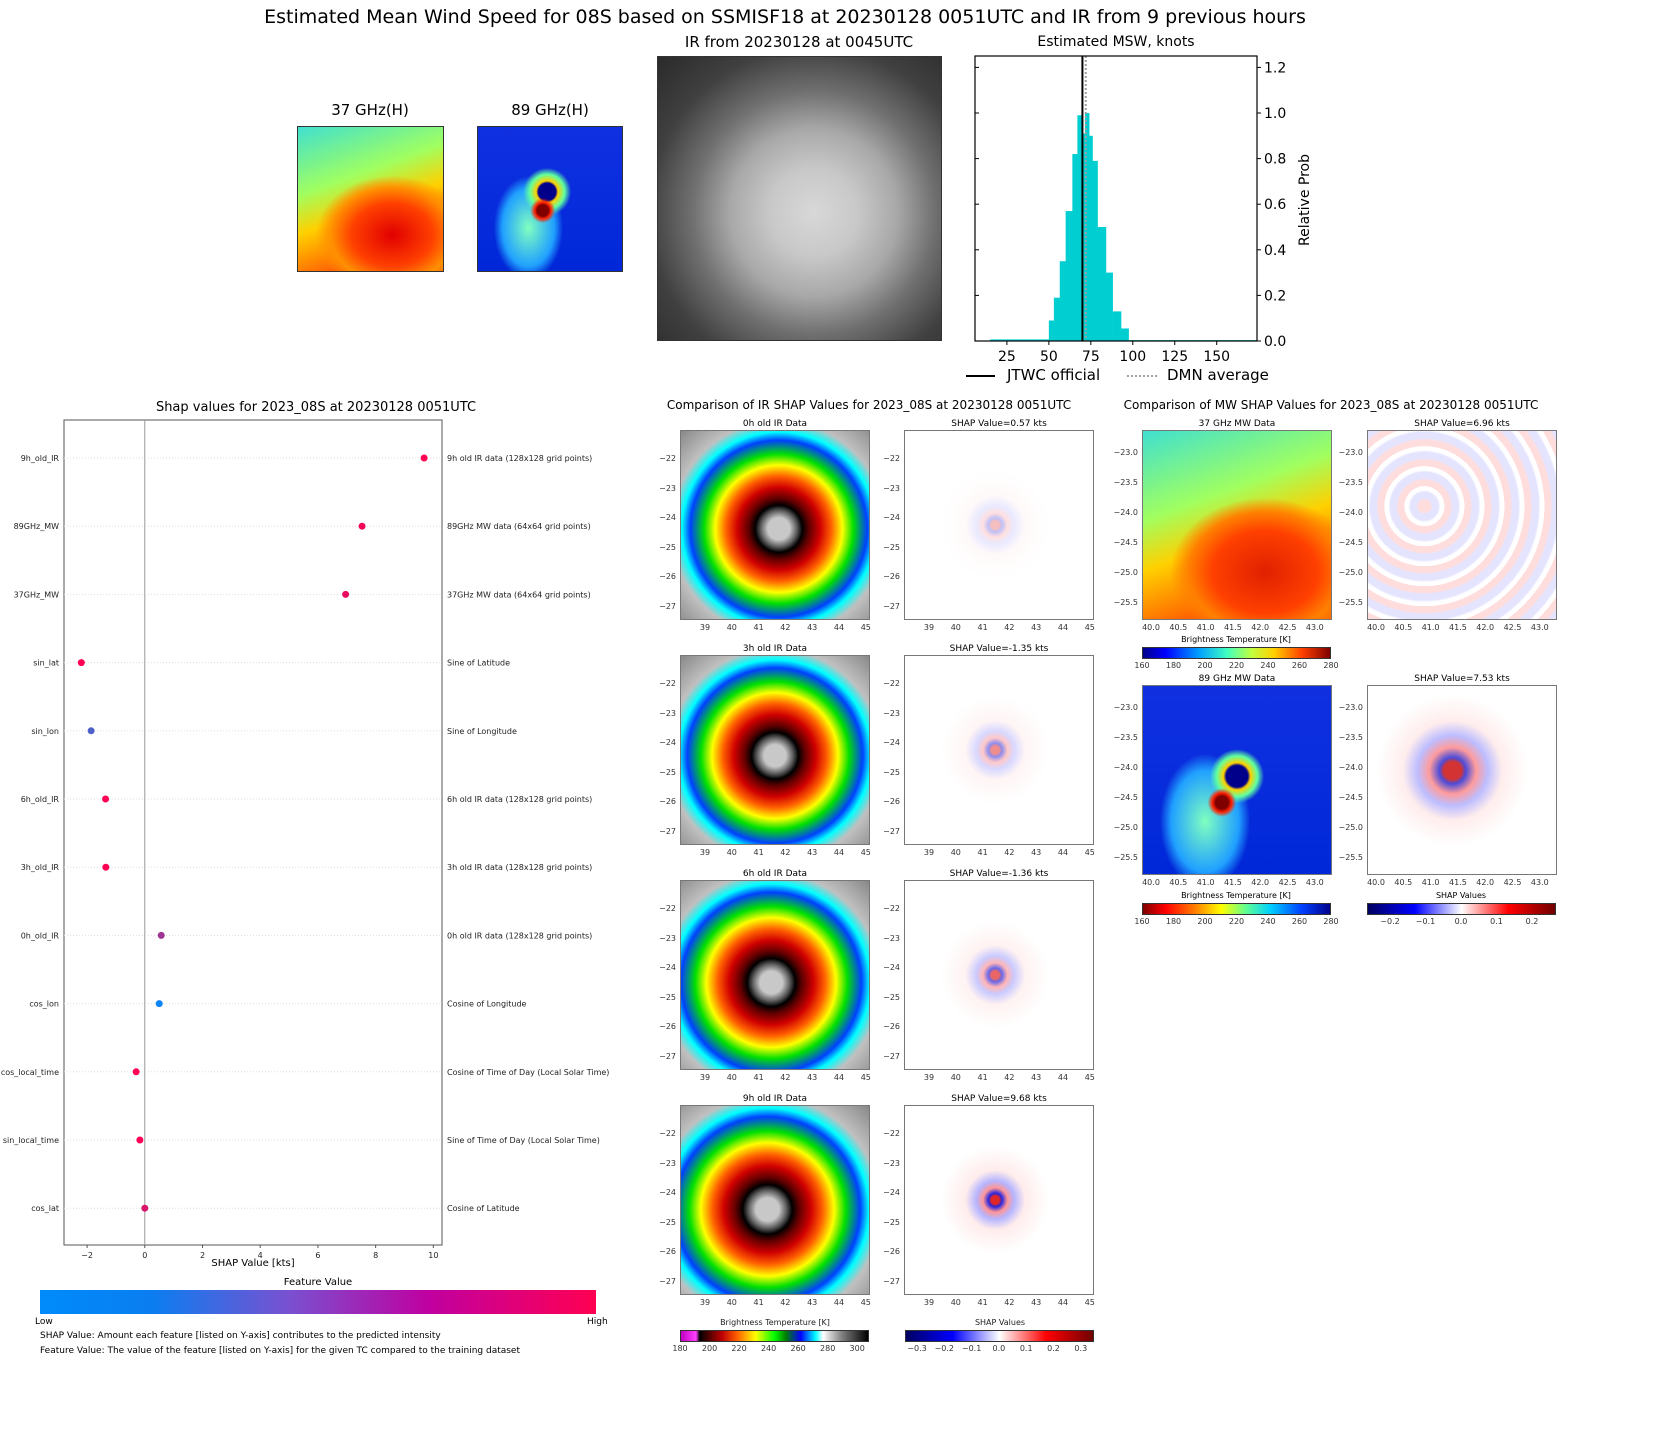 The image size is (1655, 1436). I want to click on ir-bt-colorbar-tick: 180, so click(680, 1348).